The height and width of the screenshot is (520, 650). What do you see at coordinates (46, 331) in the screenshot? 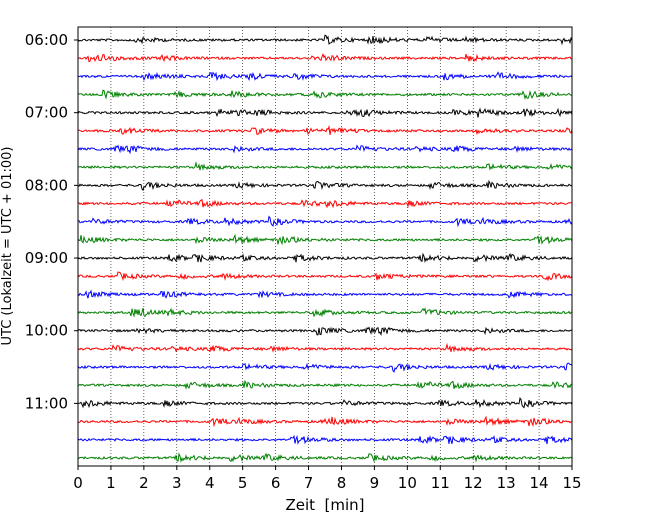
I see `y-tick-label: 10:00` at bounding box center [46, 331].